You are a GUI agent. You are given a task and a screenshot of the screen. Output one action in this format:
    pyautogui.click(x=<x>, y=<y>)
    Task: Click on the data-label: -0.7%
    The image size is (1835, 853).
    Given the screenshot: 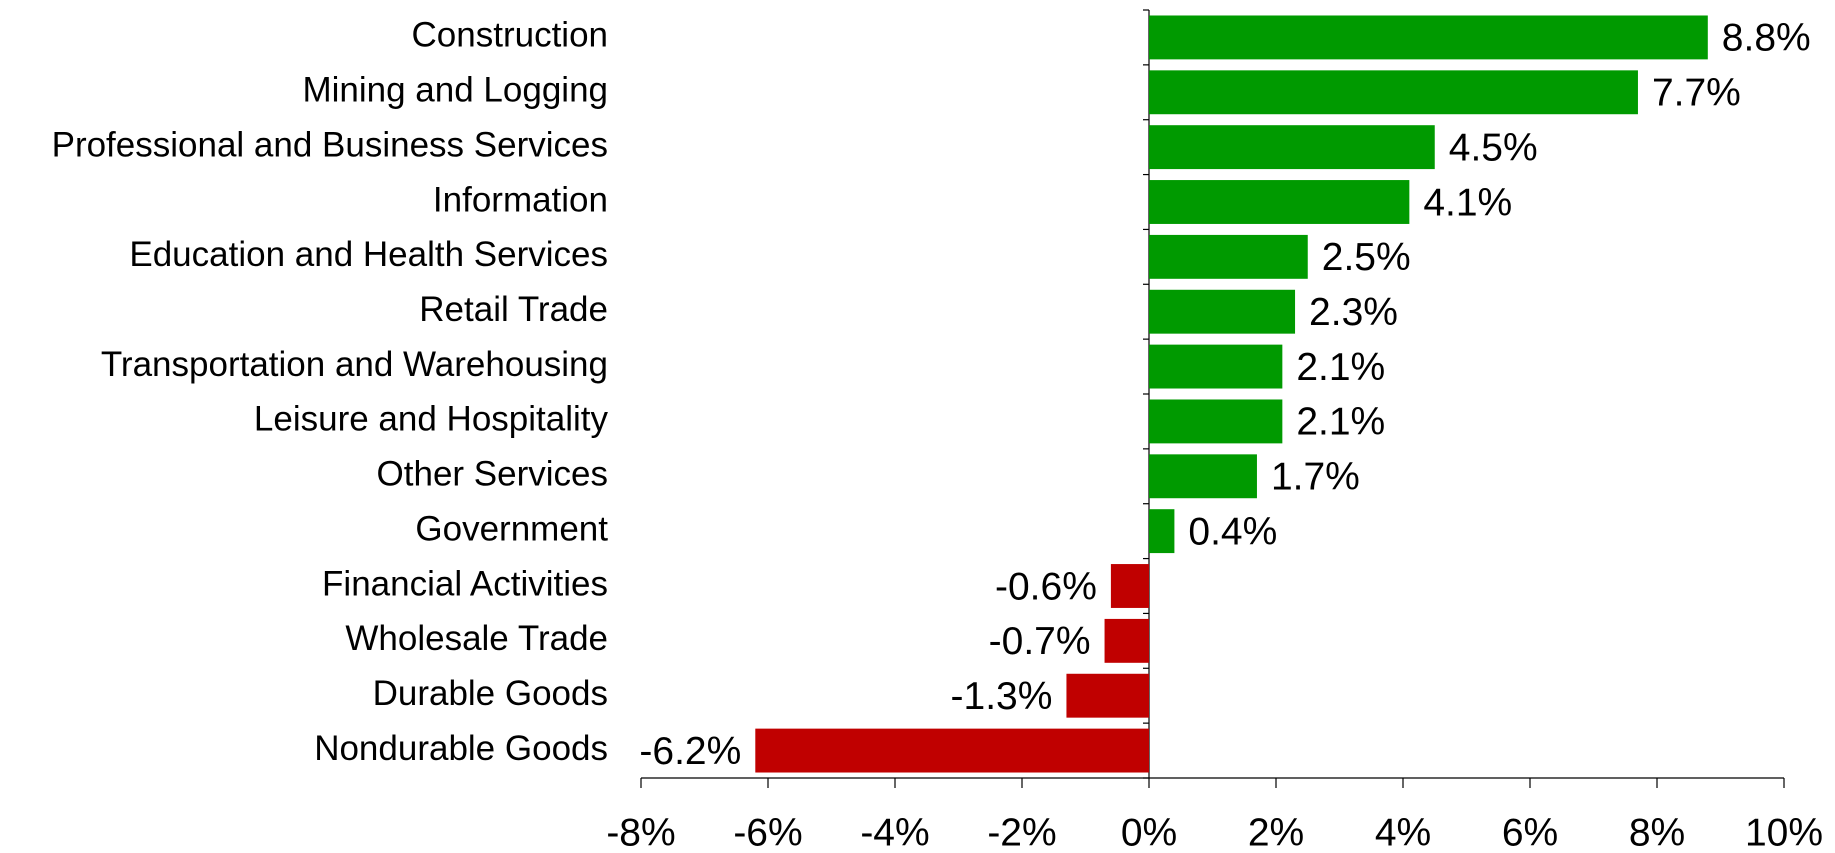 What is the action you would take?
    pyautogui.click(x=1040, y=641)
    